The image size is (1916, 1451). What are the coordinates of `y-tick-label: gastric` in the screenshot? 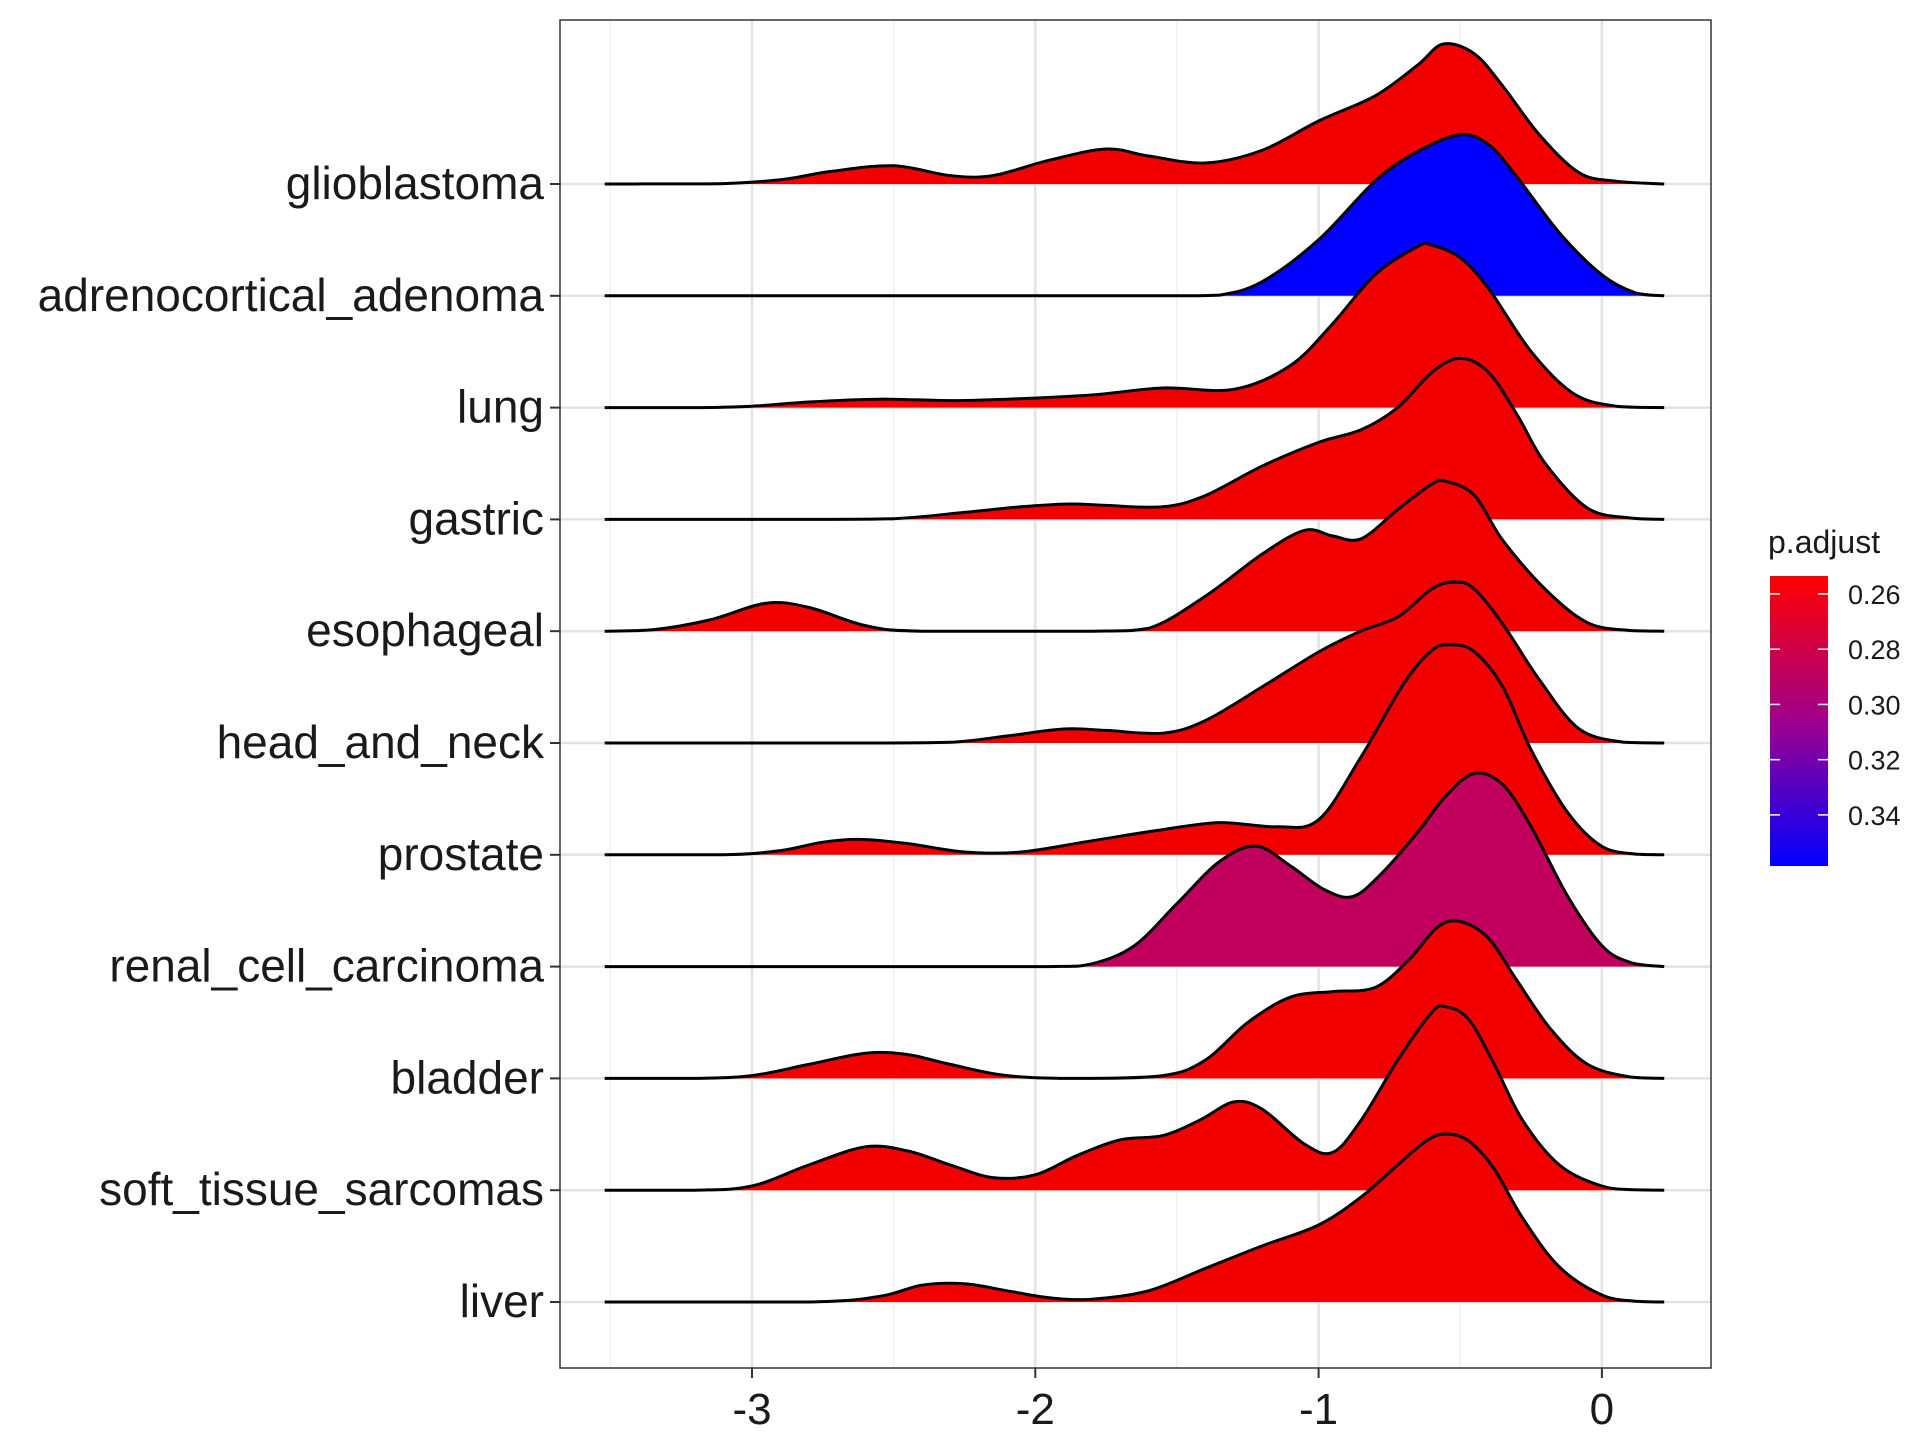 It's located at (476, 518).